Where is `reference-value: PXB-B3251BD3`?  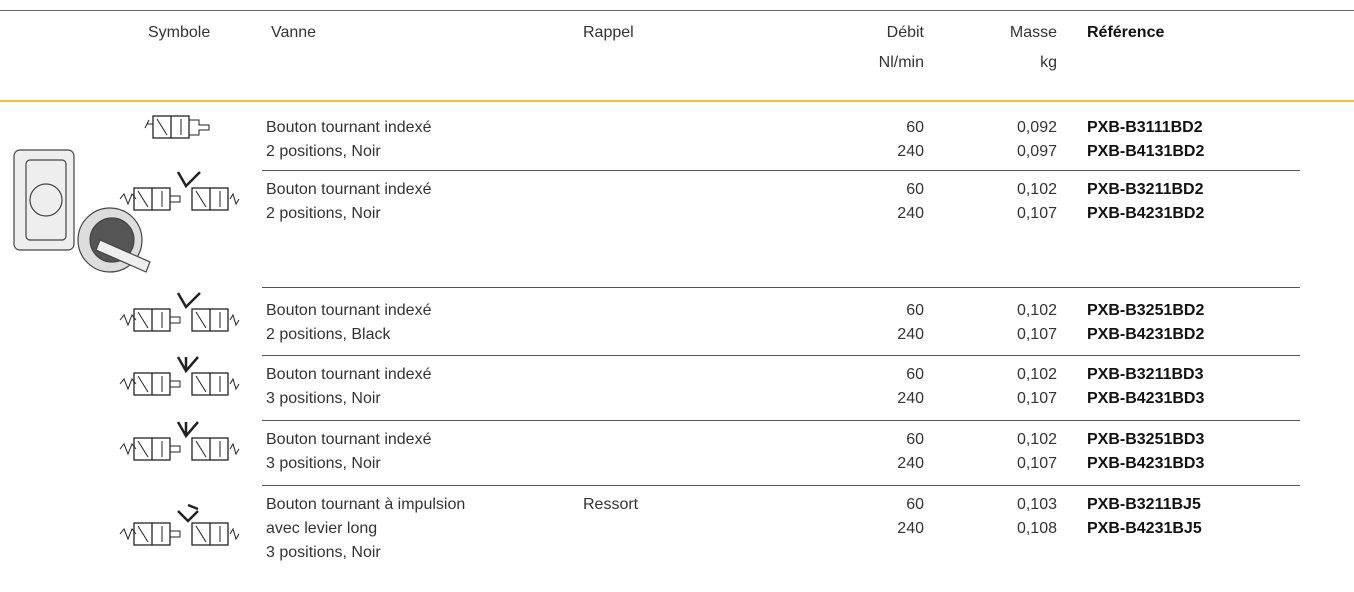 reference-value: PXB-B3251BD3 is located at coordinates (1146, 439).